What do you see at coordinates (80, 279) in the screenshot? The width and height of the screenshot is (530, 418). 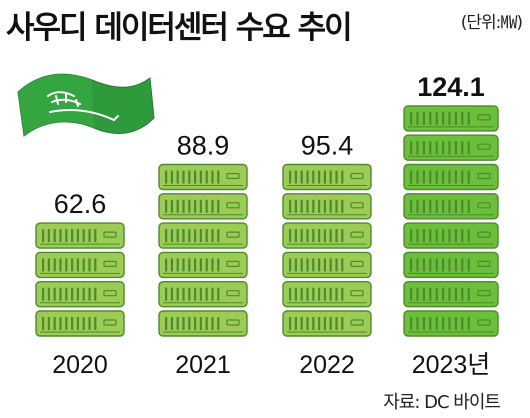 I see `bar-2020` at bounding box center [80, 279].